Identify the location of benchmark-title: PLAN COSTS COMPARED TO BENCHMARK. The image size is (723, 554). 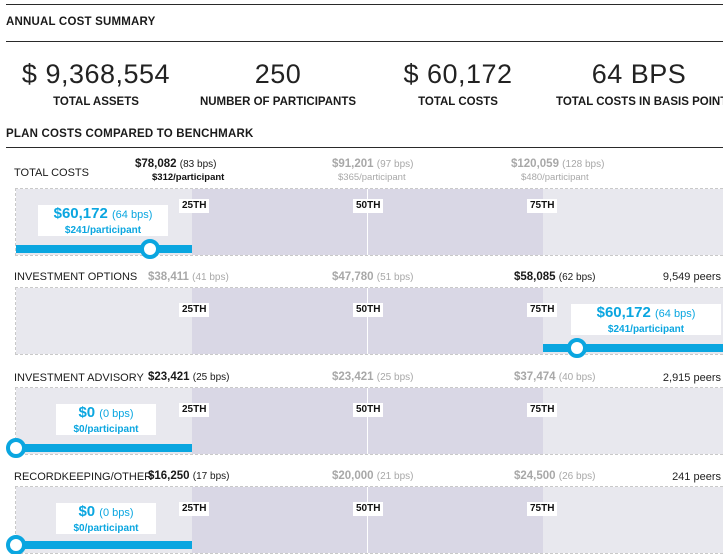
(130, 134).